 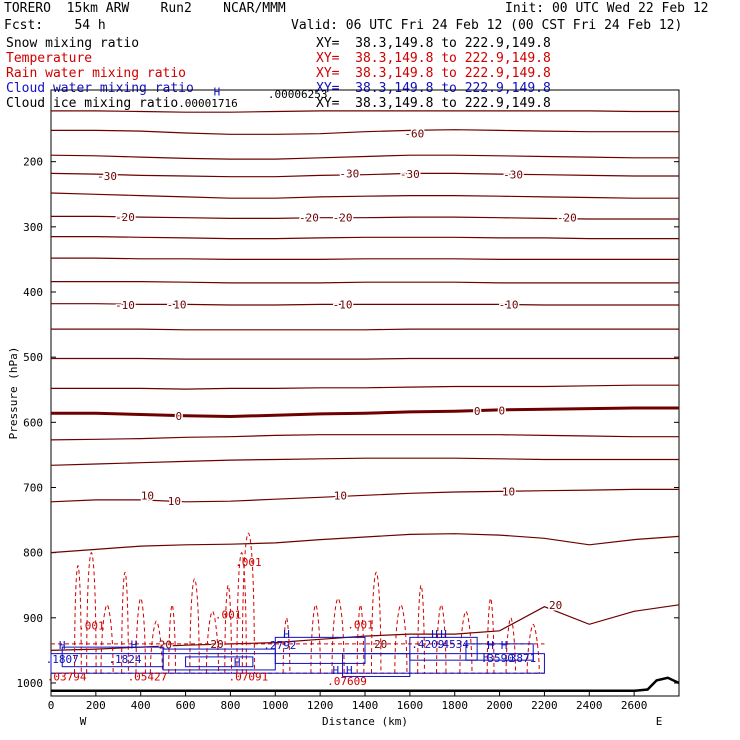 What do you see at coordinates (33, 357) in the screenshot?
I see `y-tick-label: 500` at bounding box center [33, 357].